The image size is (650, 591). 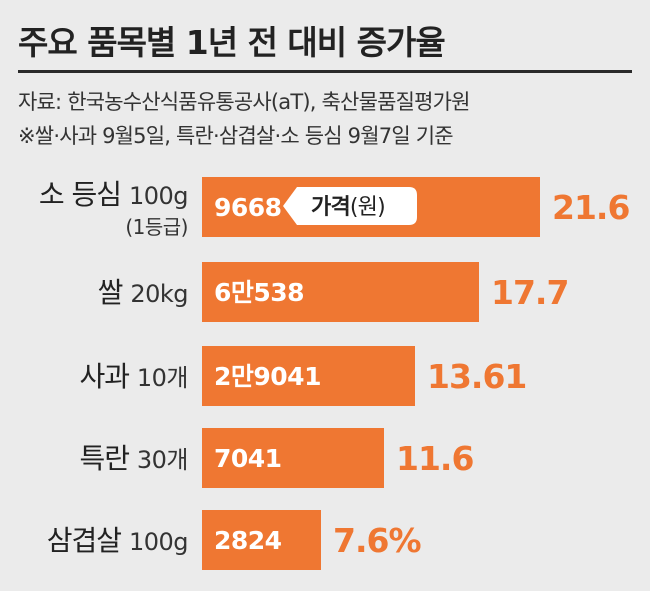 What do you see at coordinates (244, 102) in the screenshot?
I see `source-line: 자료: 한국농수산식품유통공사(aT), 축산물품질평가원` at bounding box center [244, 102].